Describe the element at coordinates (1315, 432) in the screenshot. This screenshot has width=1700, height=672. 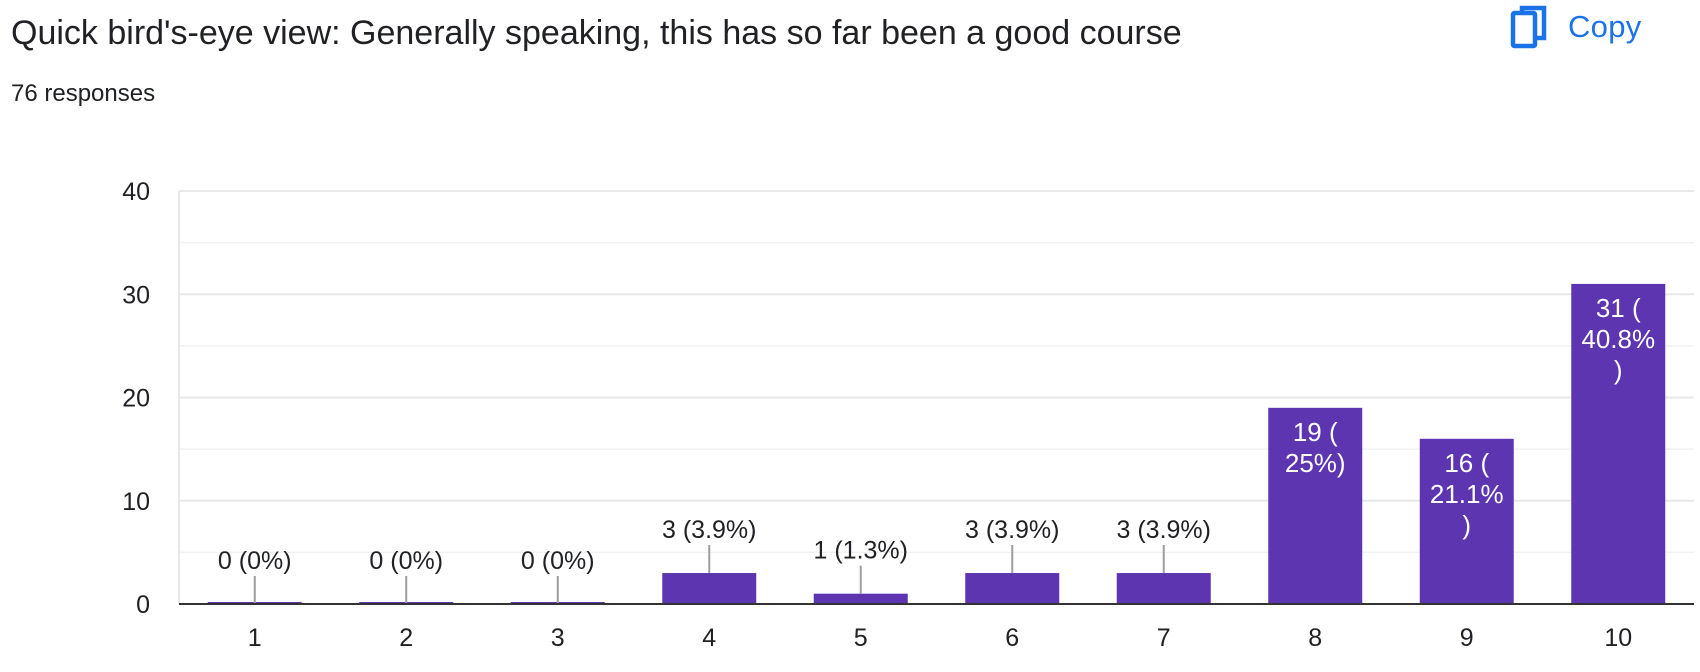
I see `data-label: 19 (` at that location.